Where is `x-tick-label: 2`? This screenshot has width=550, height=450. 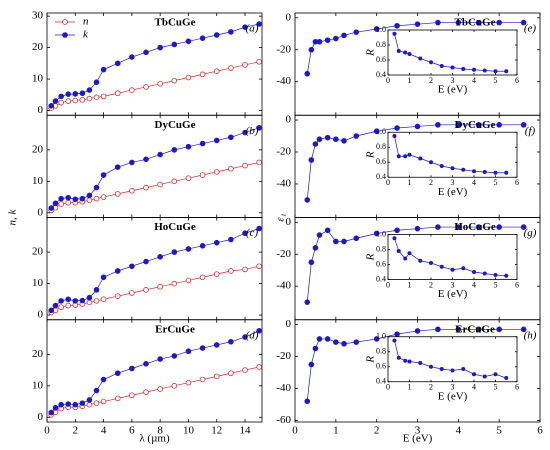
x-tick-label: 2 is located at coordinates (431, 284).